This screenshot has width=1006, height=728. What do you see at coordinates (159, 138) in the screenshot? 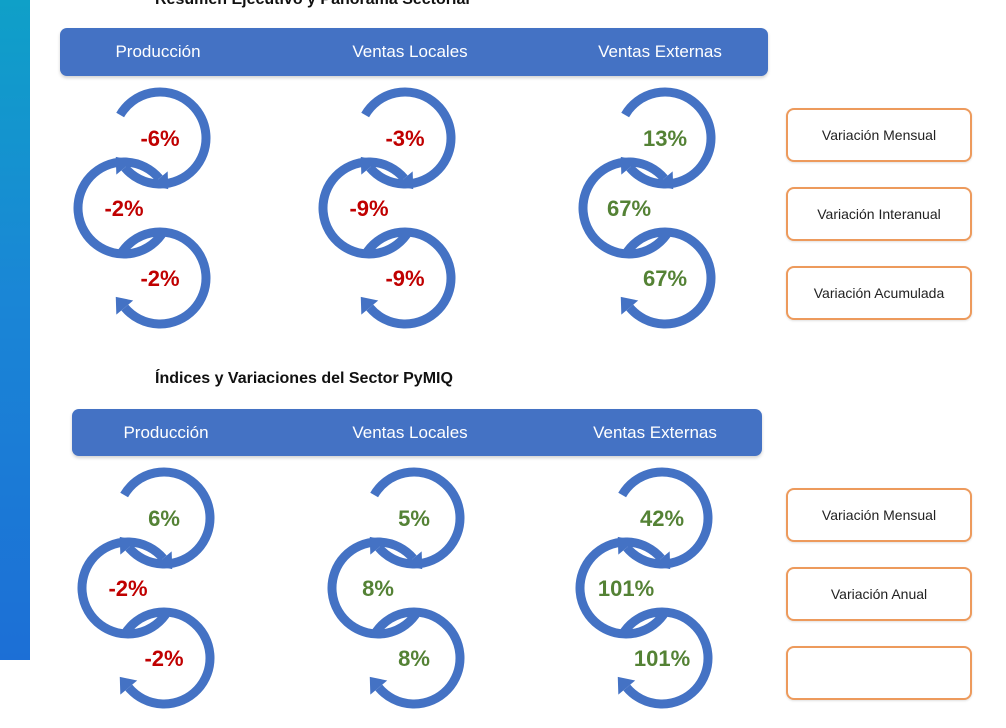
I see `variation-value: -6%` at bounding box center [159, 138].